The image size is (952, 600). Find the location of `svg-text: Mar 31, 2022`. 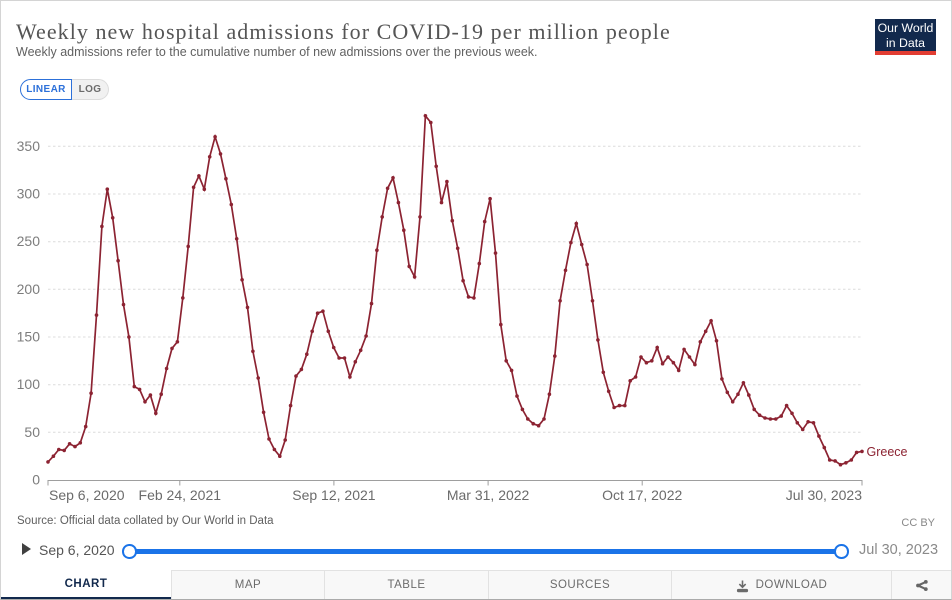

svg-text: Mar 31, 2022 is located at coordinates (488, 495).